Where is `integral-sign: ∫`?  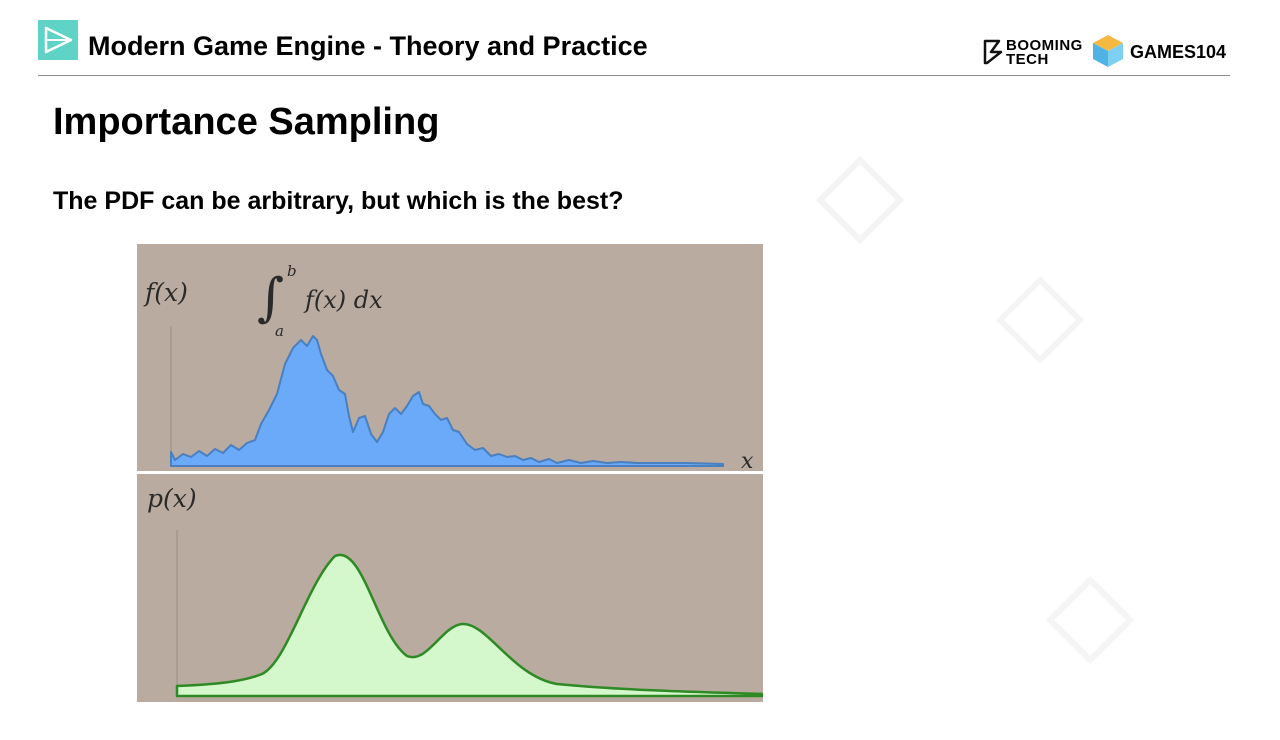
integral-sign: ∫ is located at coordinates (271, 298).